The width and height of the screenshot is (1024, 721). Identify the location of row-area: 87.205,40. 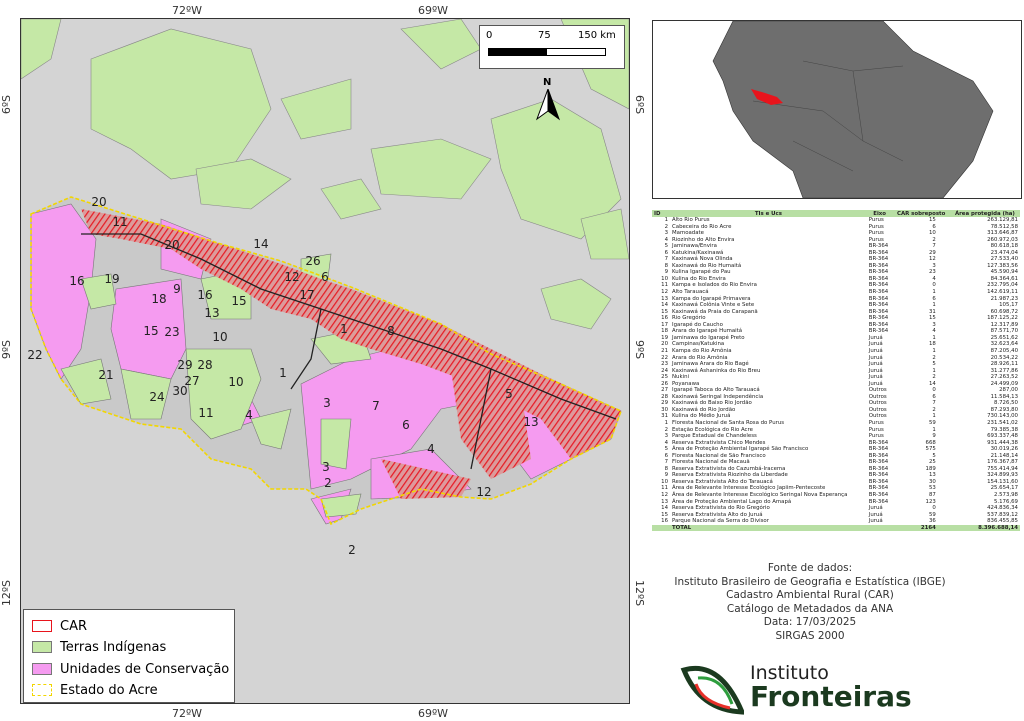
(1004, 350).